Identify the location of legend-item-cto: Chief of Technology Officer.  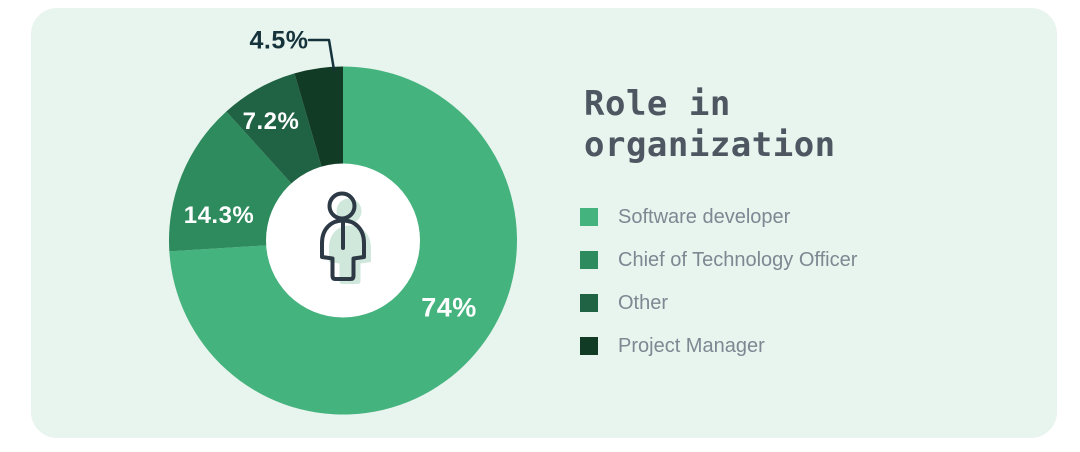
(719, 259).